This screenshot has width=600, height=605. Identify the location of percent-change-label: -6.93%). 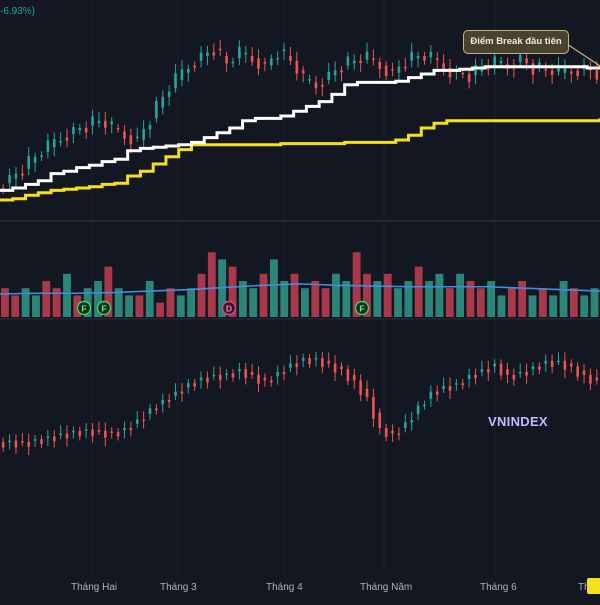
(18, 11).